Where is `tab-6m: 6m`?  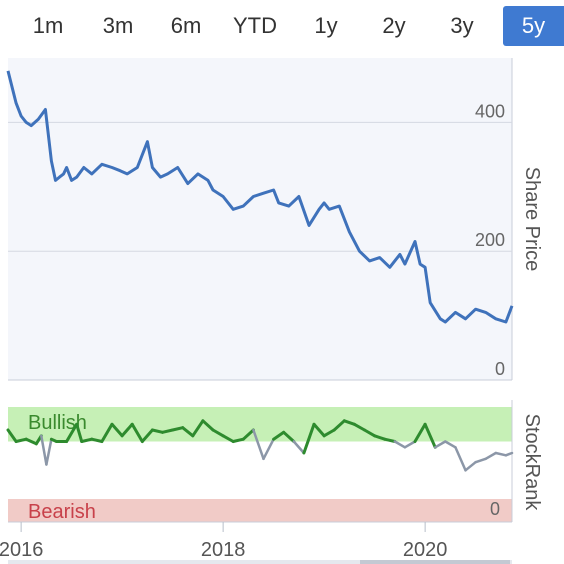 tab-6m: 6m is located at coordinates (186, 25).